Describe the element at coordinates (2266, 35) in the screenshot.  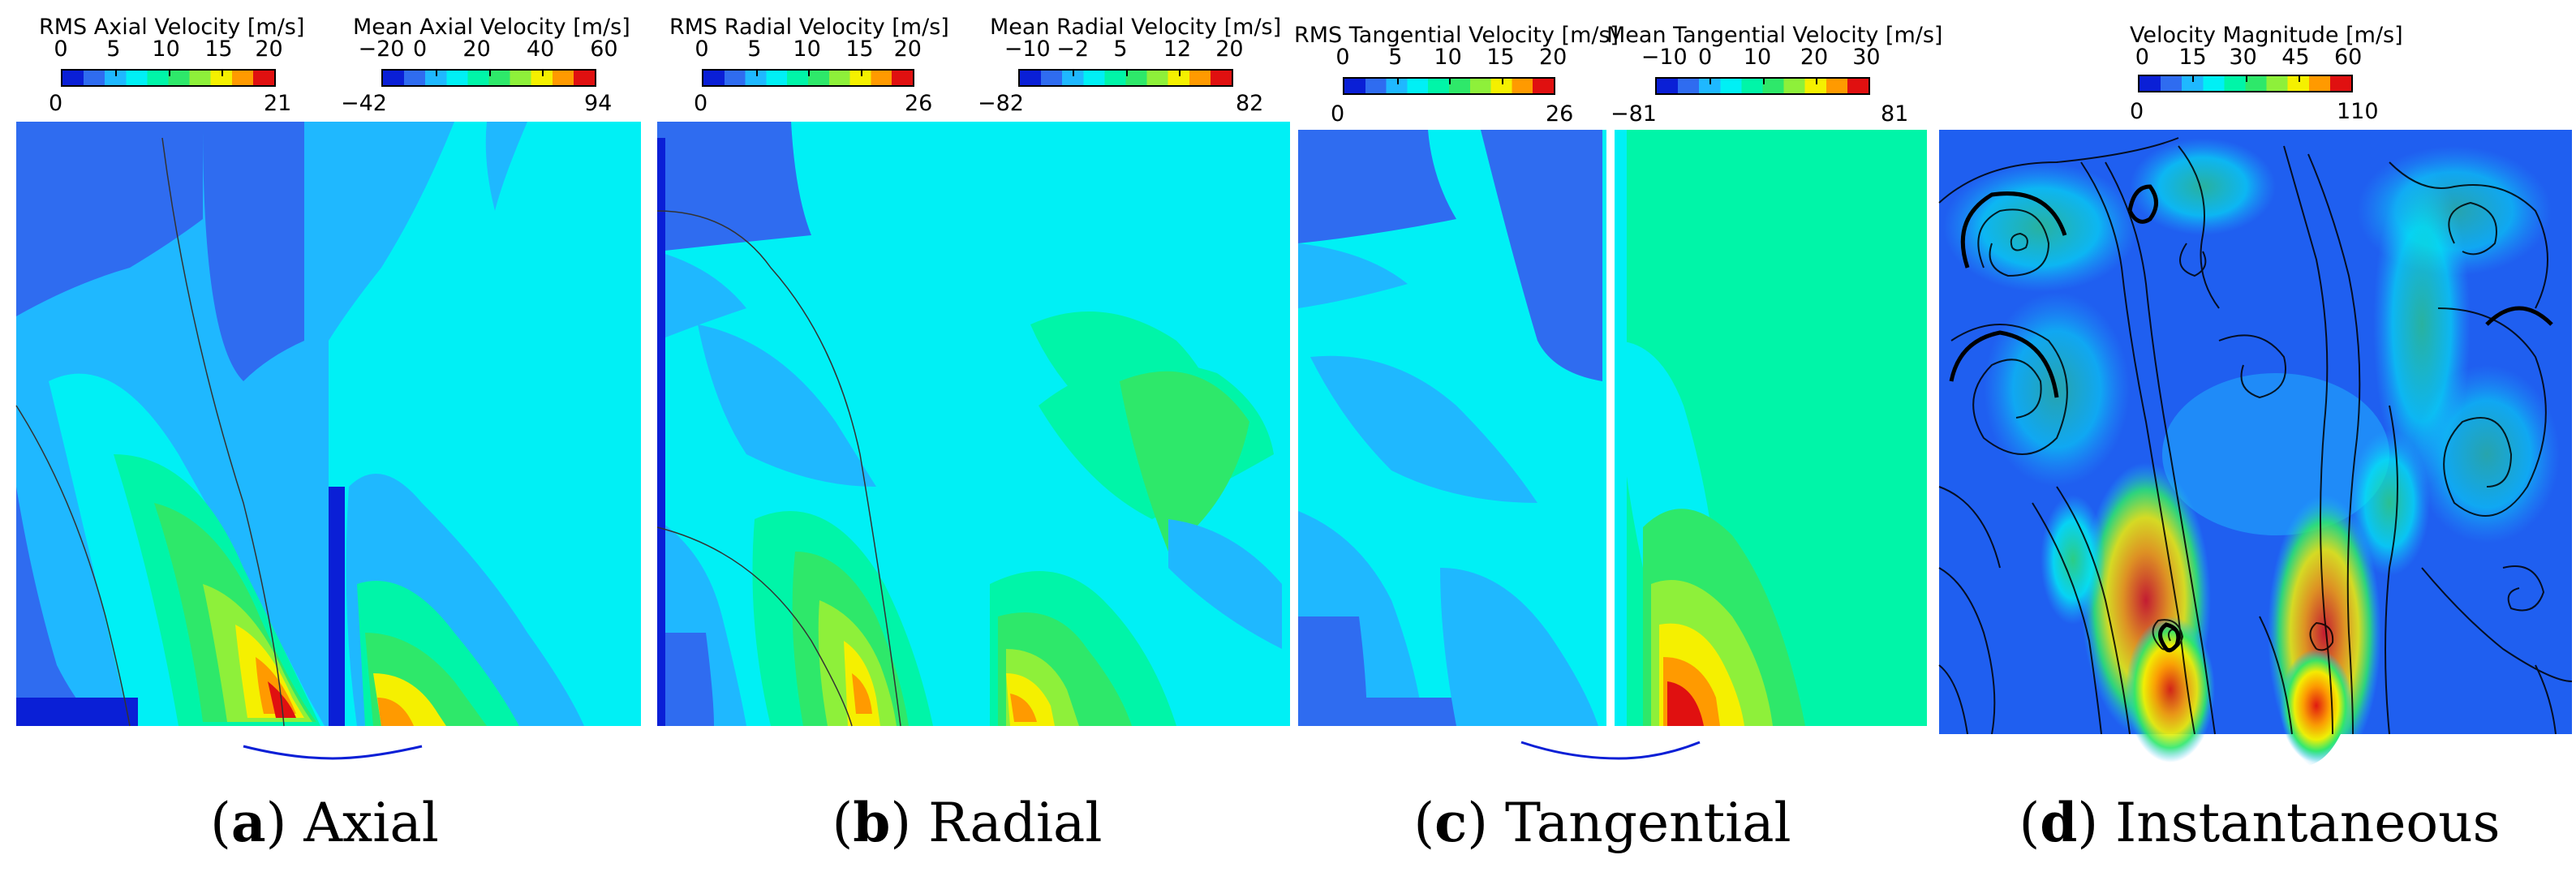
I see `colorbar-title: Velocity Magnitude [m/s]` at that location.